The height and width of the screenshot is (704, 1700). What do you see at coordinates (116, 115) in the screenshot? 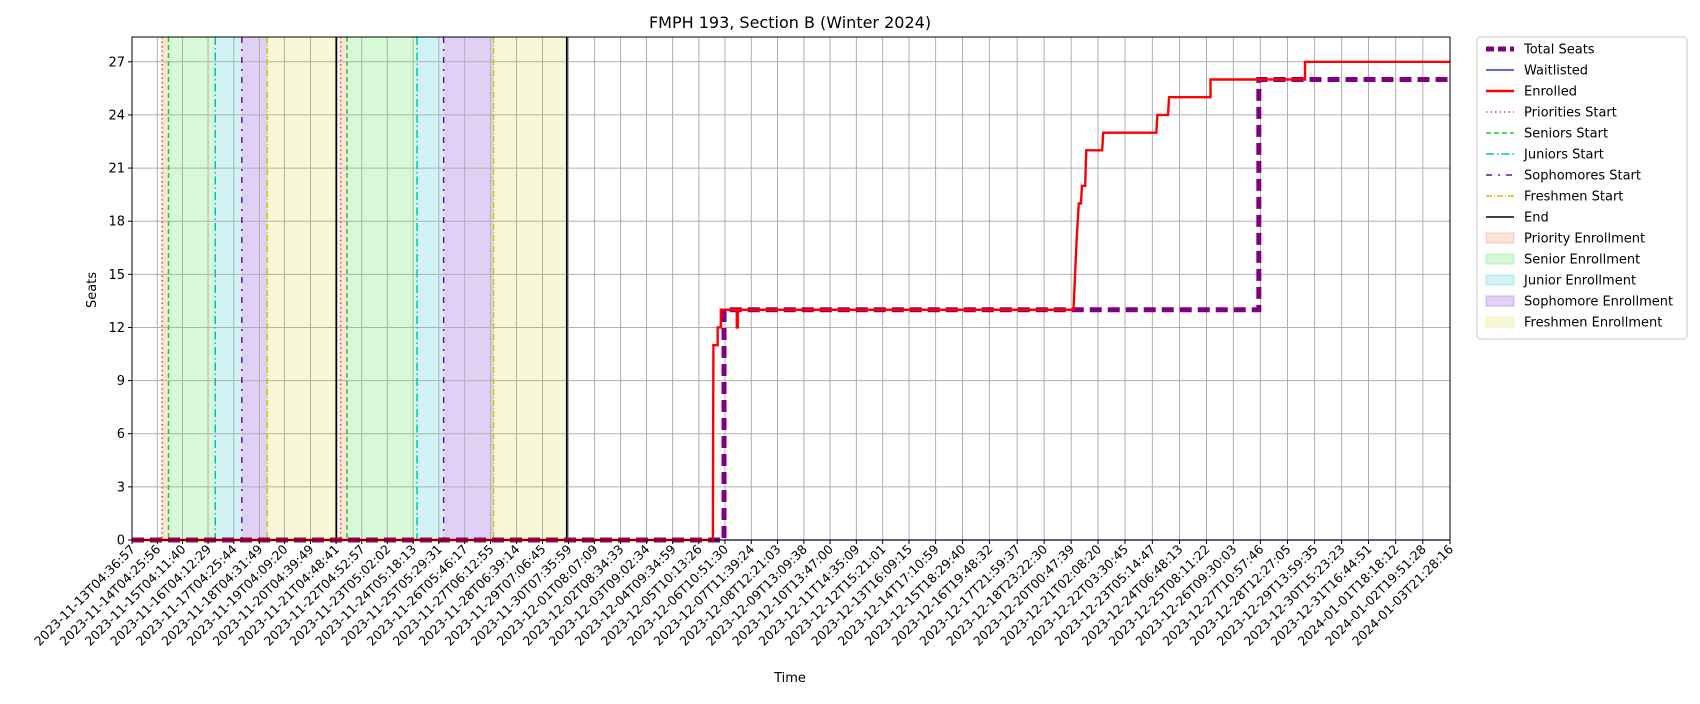
I see `y-tick-label: 24` at bounding box center [116, 115].